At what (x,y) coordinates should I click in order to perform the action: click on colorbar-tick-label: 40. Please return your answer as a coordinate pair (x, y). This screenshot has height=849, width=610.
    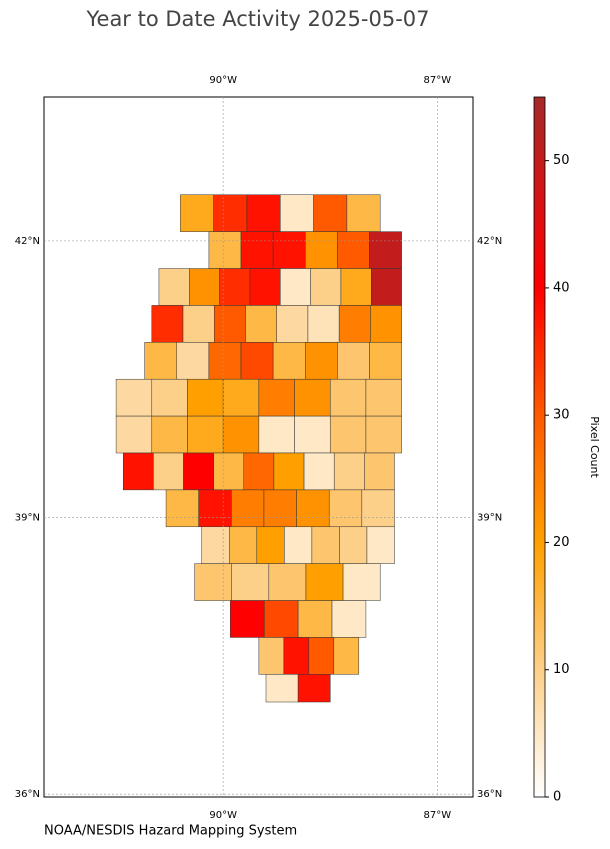
    Looking at the image, I should click on (561, 287).